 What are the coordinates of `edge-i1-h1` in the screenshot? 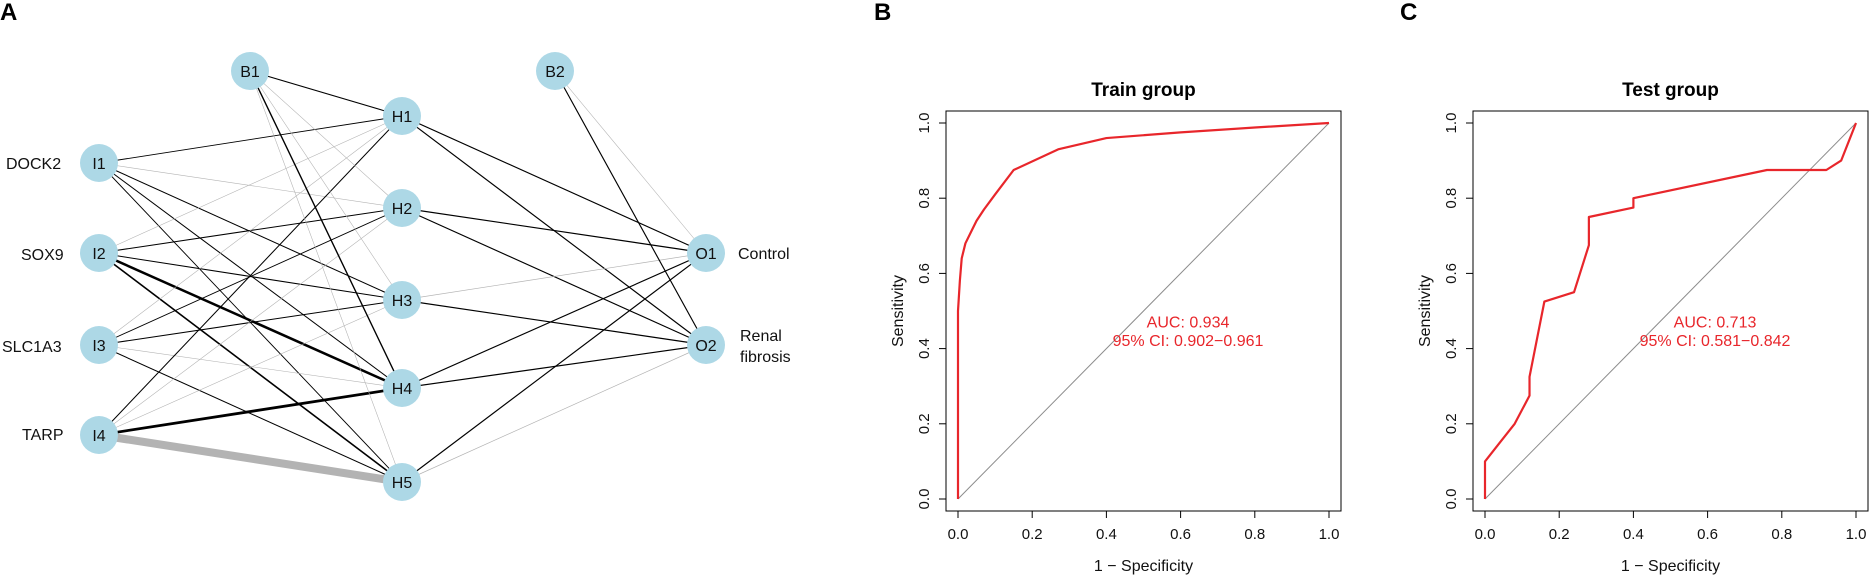 It's located at (250, 139).